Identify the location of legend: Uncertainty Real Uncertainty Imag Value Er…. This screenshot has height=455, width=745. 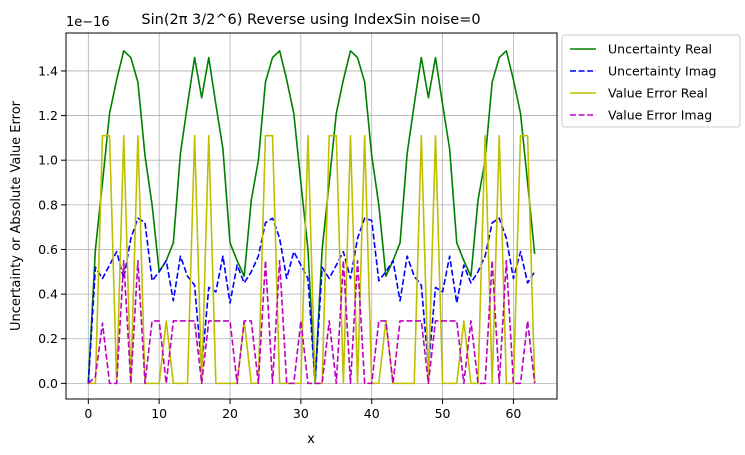
(651, 81).